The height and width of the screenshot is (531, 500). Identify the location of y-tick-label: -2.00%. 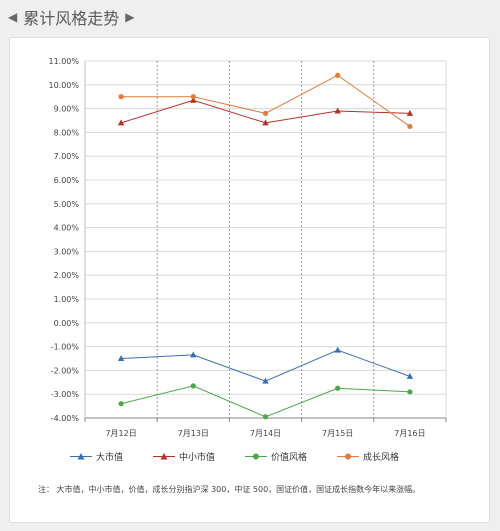
(65, 370).